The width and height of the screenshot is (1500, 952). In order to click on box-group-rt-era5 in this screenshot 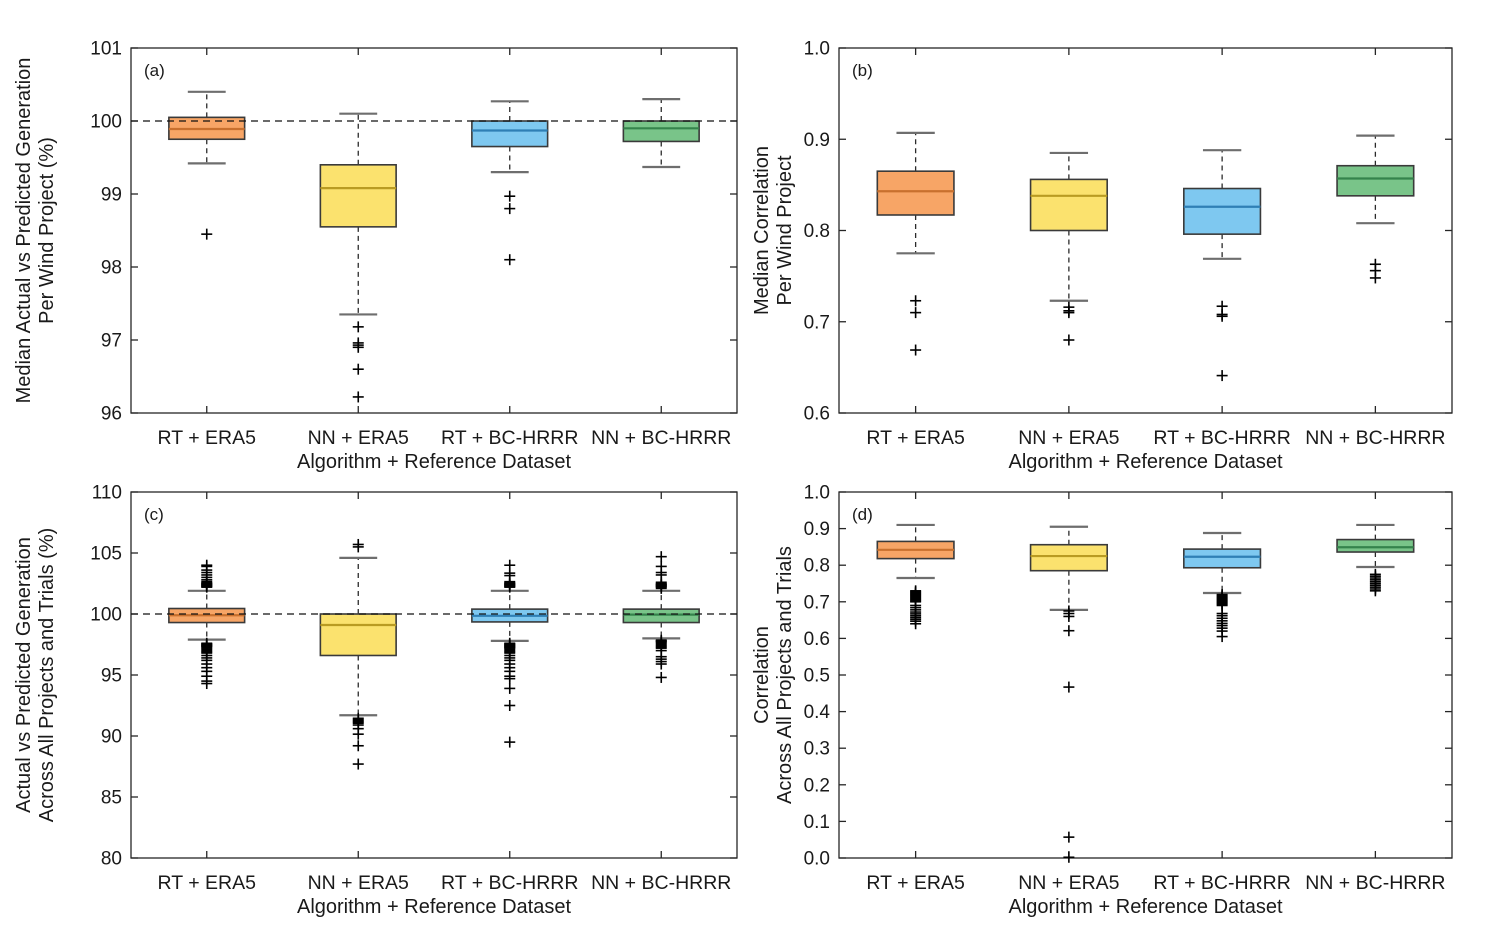, I will do `click(207, 127)`.